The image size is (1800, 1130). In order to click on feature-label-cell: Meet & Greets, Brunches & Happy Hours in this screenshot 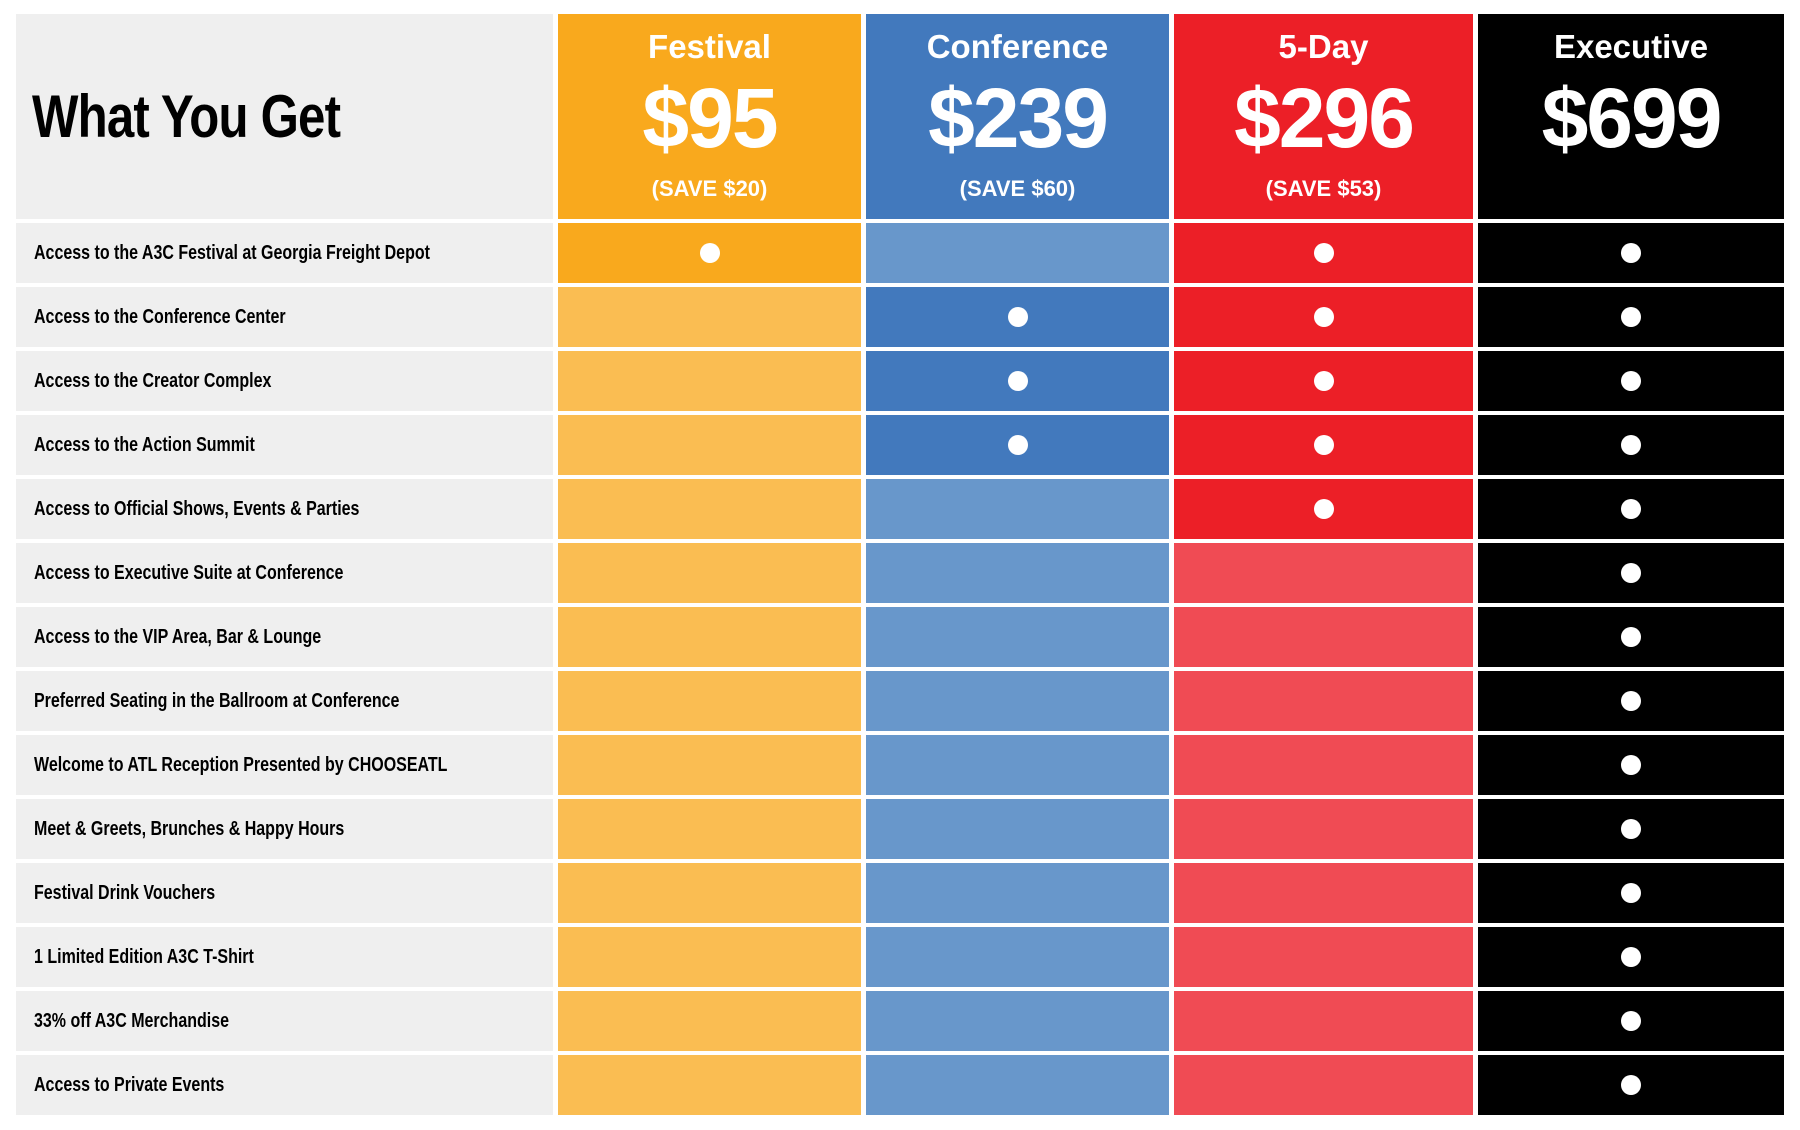, I will do `click(284, 829)`.